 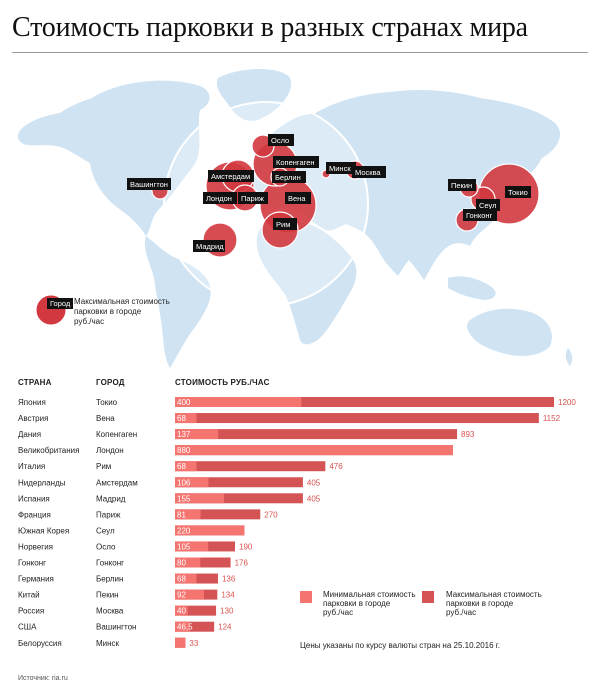 What do you see at coordinates (48, 450) in the screenshot?
I see `row-country: Великобритания` at bounding box center [48, 450].